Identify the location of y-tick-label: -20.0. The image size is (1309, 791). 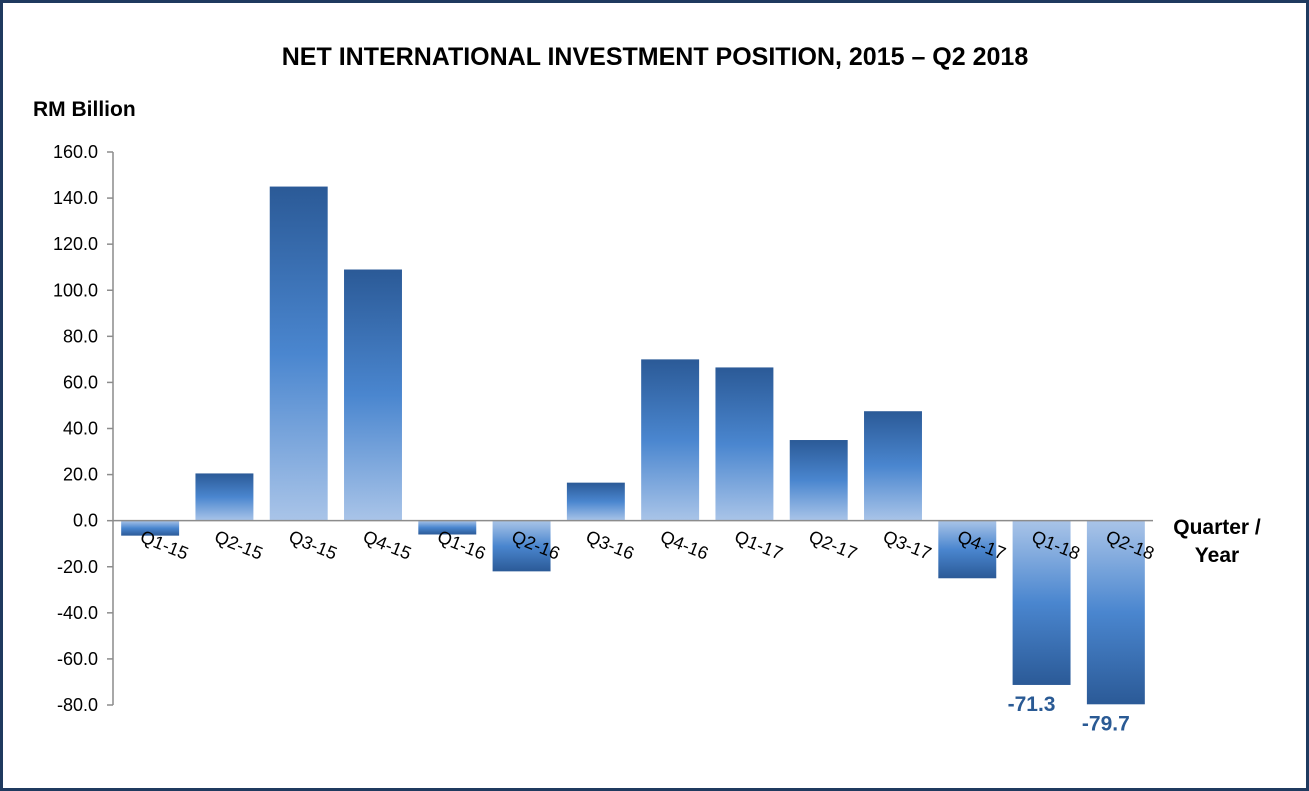
(77, 567).